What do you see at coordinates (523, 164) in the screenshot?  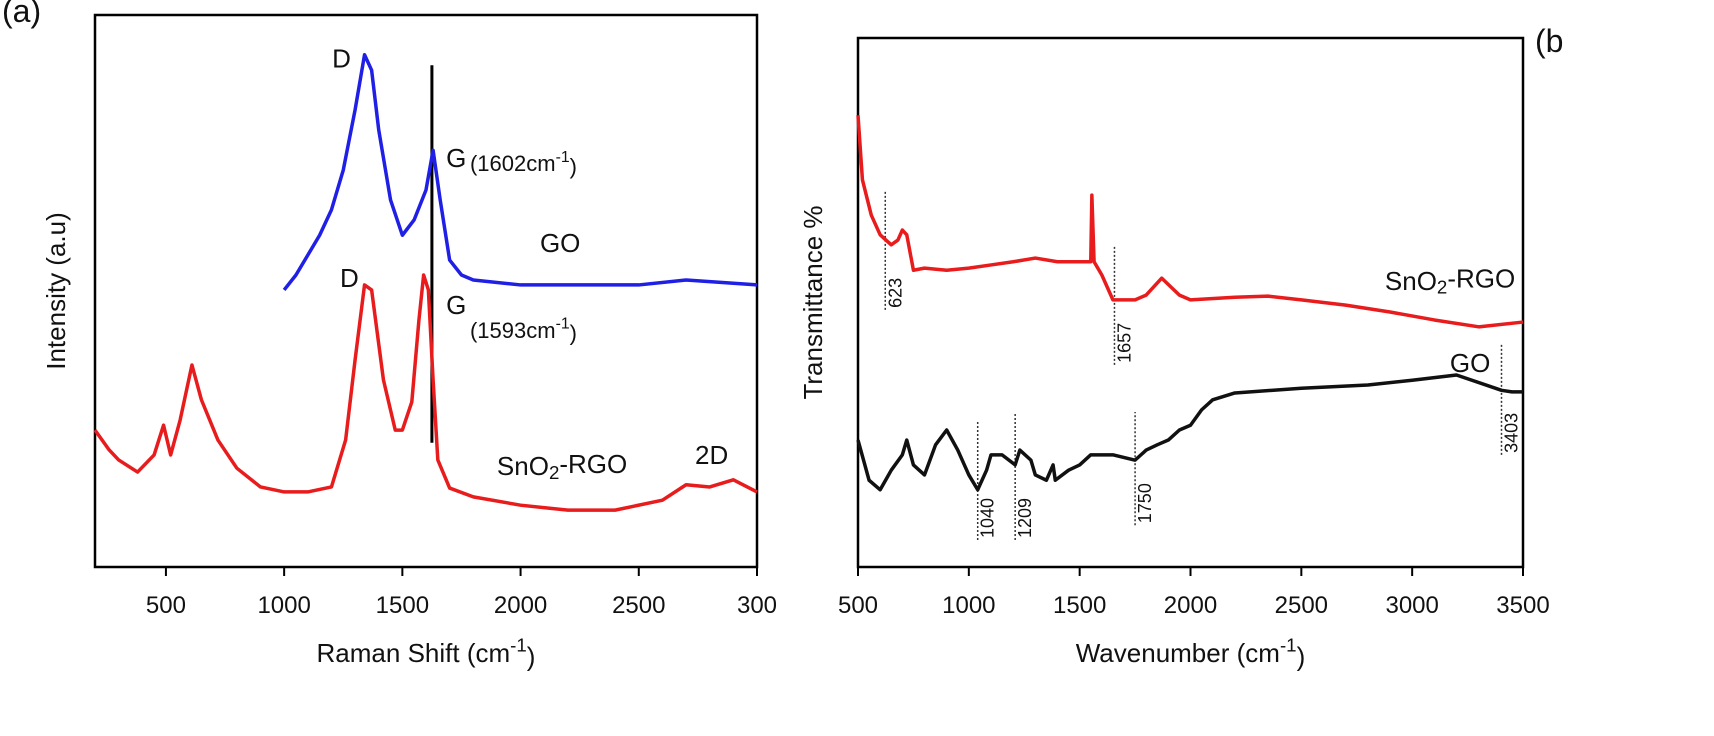 I see `annotation: (1602cm-1)` at bounding box center [523, 164].